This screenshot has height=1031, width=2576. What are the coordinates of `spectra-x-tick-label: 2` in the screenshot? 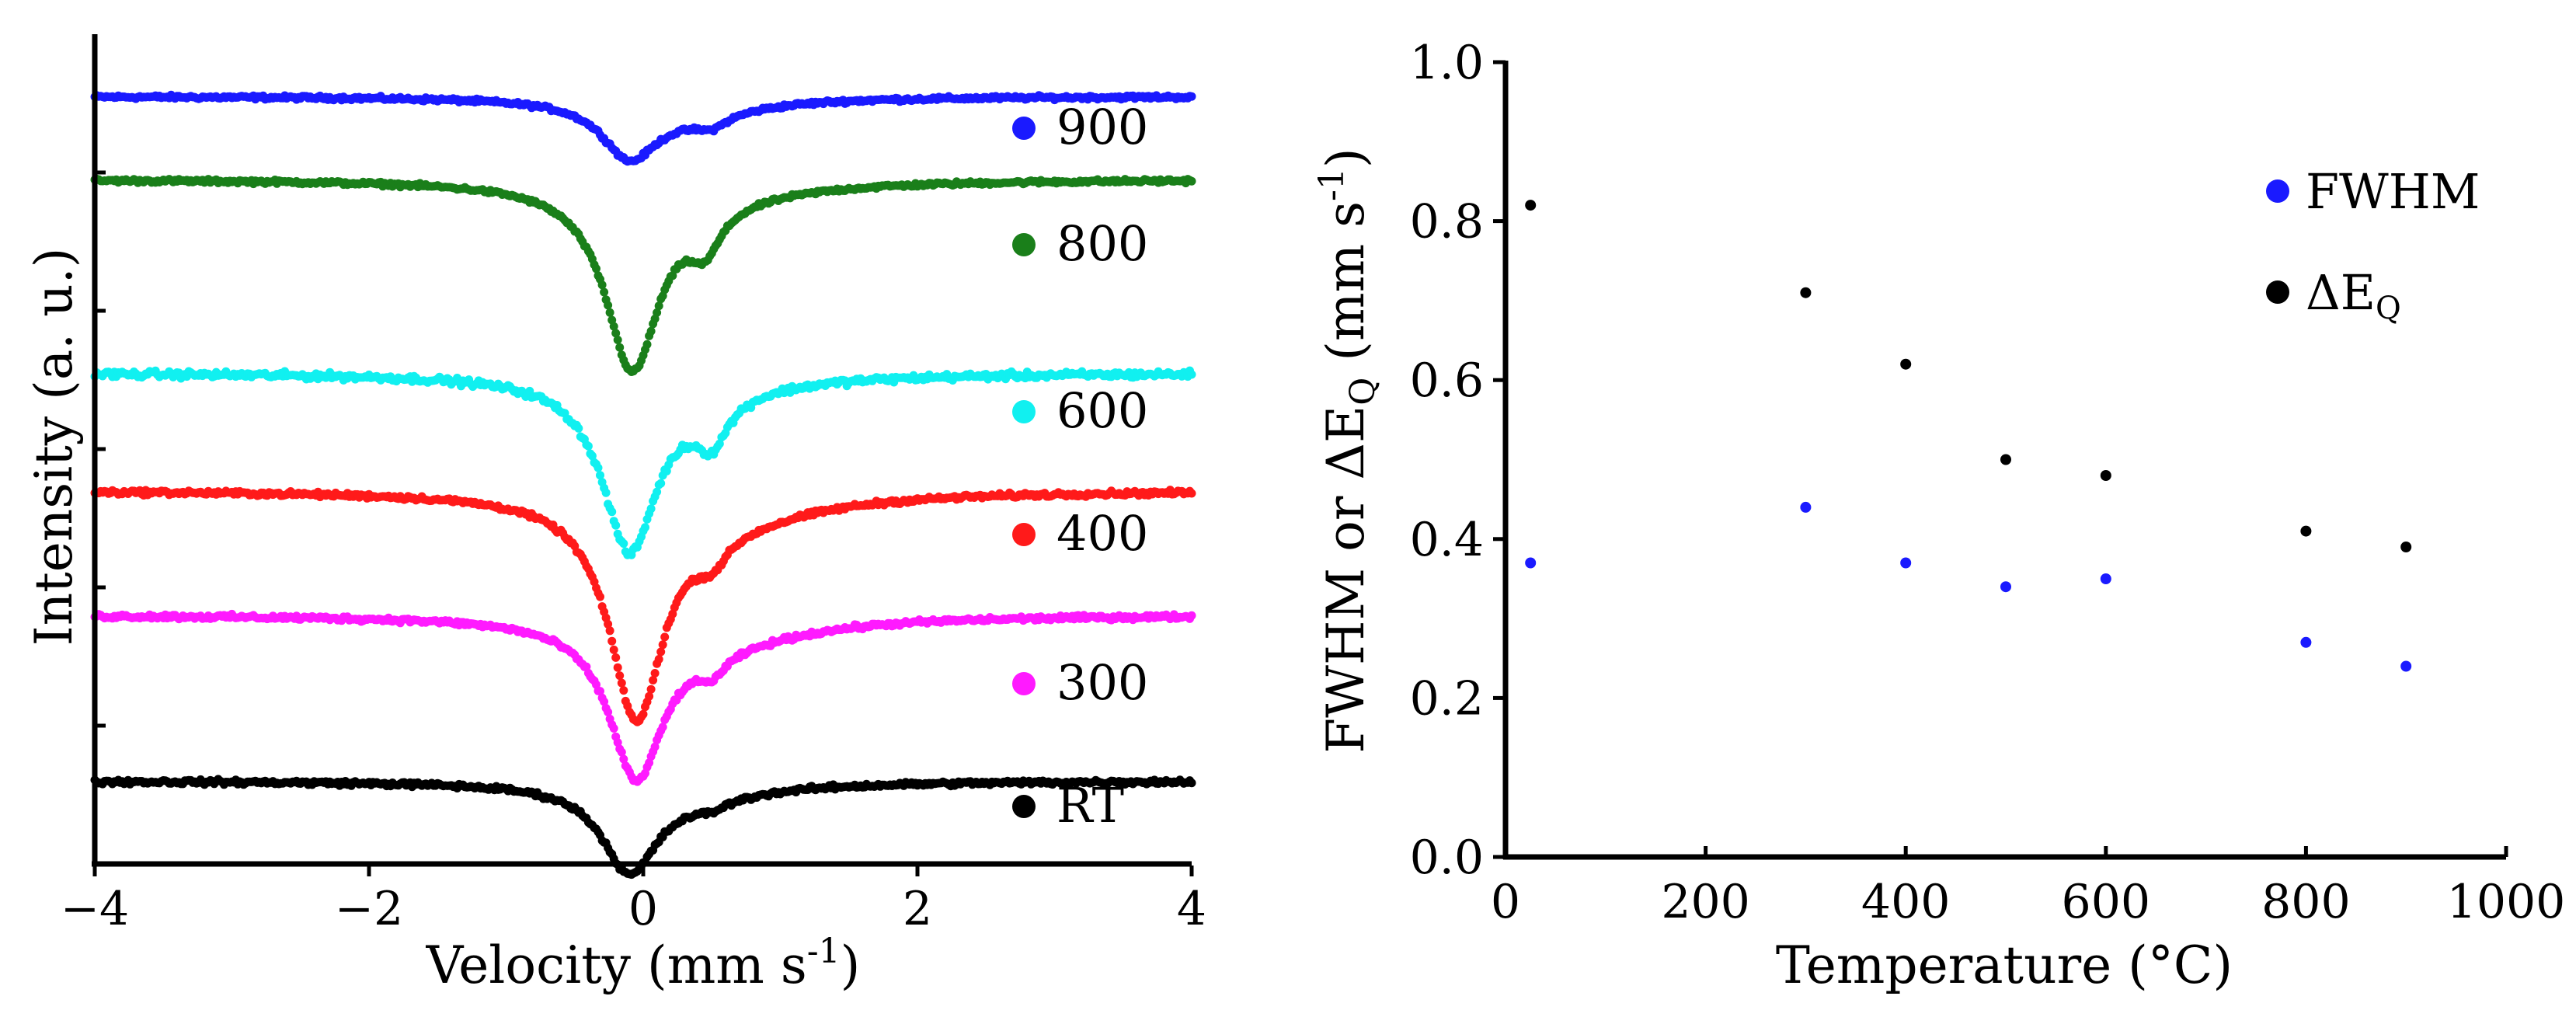 It's located at (917, 909).